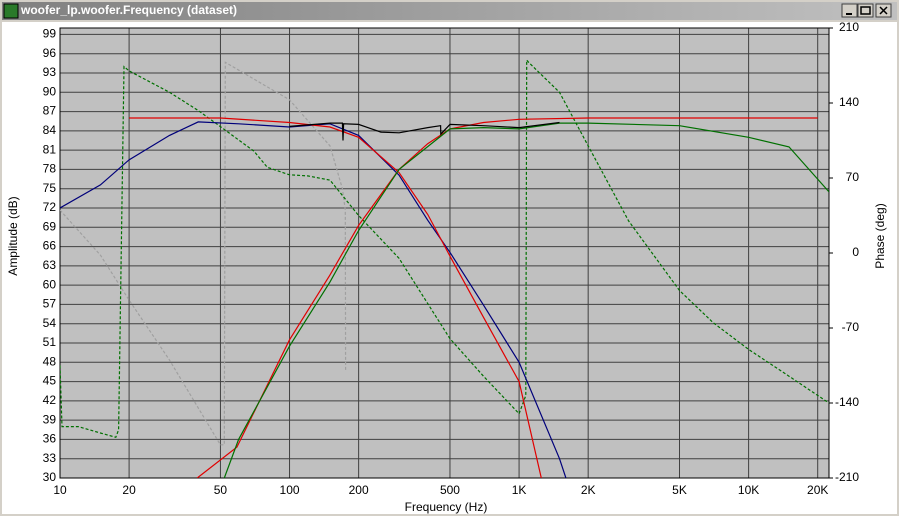 Image resolution: width=899 pixels, height=516 pixels. What do you see at coordinates (847, 402) in the screenshot?
I see `y2-tick-label: -140` at bounding box center [847, 402].